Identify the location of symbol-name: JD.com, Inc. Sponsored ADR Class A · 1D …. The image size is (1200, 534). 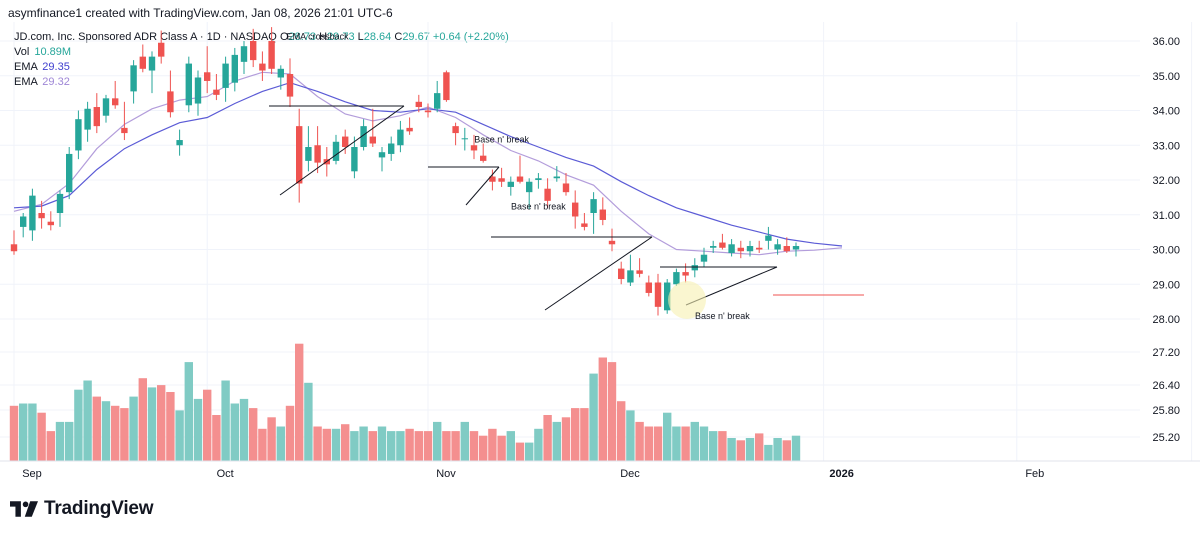
(145, 37).